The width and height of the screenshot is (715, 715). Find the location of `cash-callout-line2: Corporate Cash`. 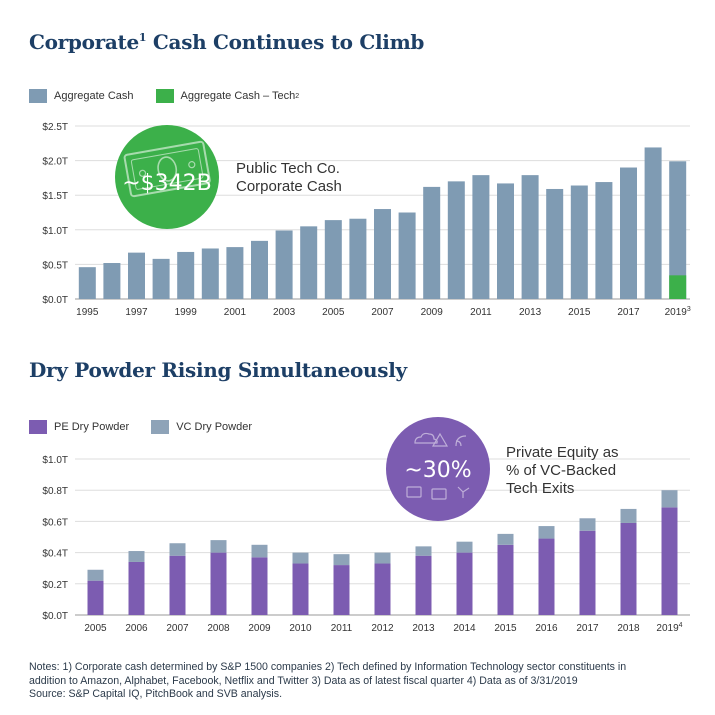

cash-callout-line2: Corporate Cash is located at coordinates (289, 186).